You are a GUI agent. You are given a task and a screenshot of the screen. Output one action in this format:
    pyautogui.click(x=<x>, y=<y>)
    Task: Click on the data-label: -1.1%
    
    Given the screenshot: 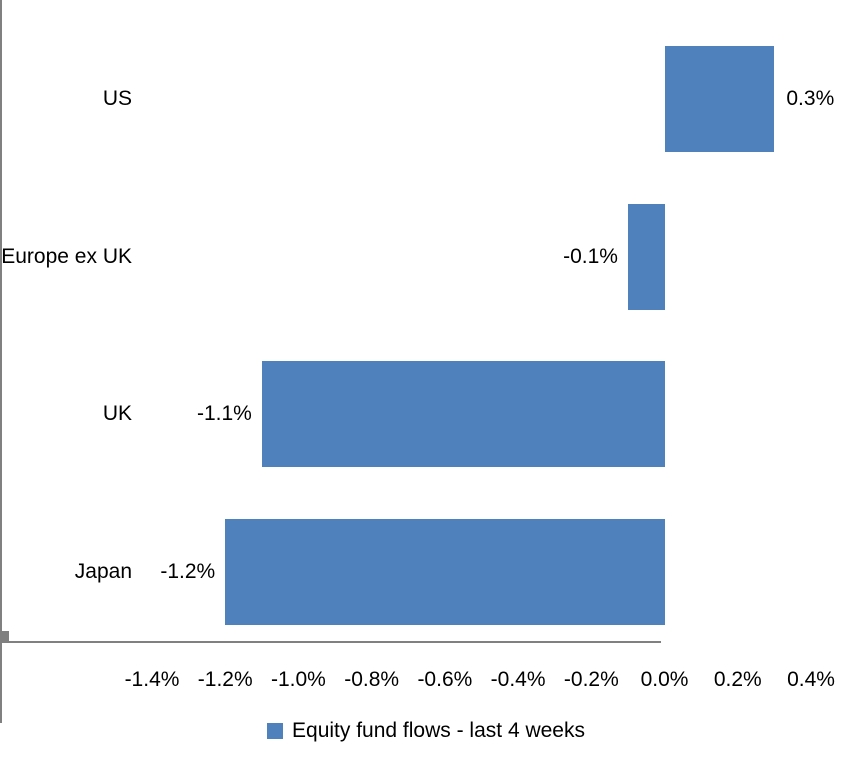 What is the action you would take?
    pyautogui.click(x=224, y=414)
    